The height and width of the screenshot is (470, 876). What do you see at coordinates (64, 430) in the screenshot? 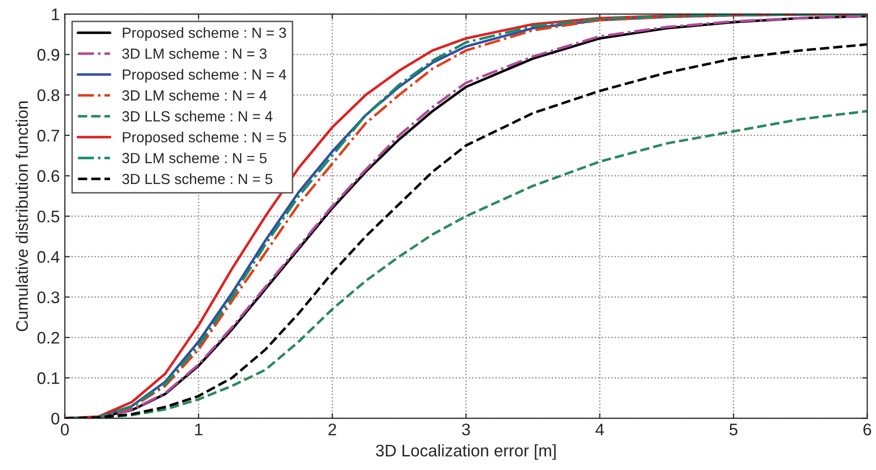
I see `x-tick-label: 0` at bounding box center [64, 430].